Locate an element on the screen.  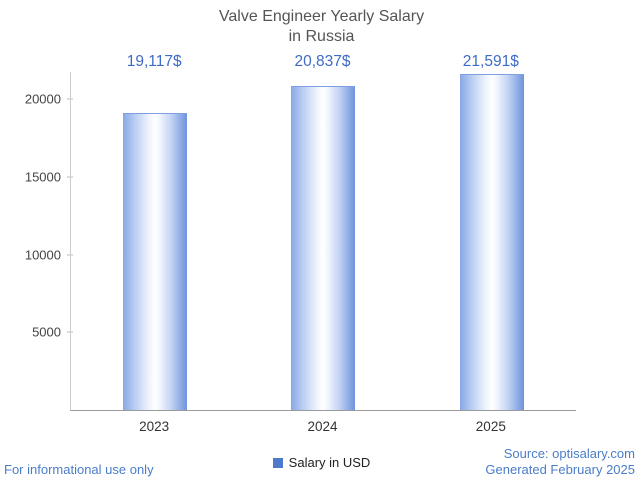
y-tick: 15000 is located at coordinates (36, 177).